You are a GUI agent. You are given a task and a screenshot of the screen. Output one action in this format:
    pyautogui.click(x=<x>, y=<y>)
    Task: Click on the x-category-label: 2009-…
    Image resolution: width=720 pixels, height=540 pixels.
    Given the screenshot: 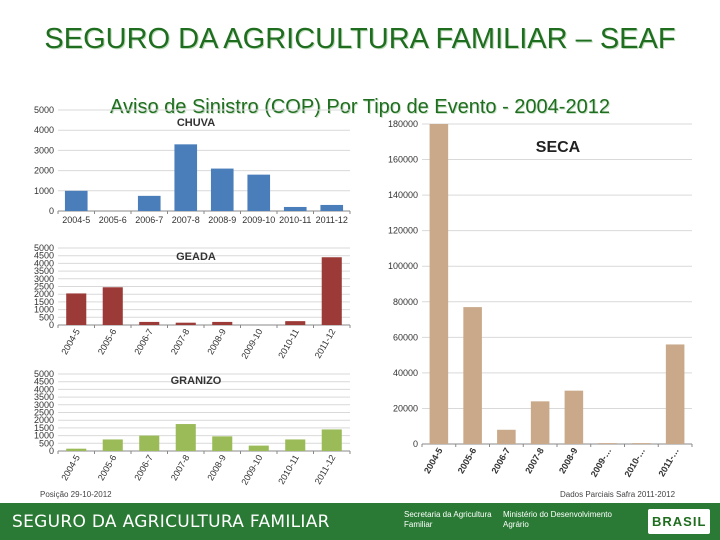 What is the action you would take?
    pyautogui.click(x=601, y=462)
    